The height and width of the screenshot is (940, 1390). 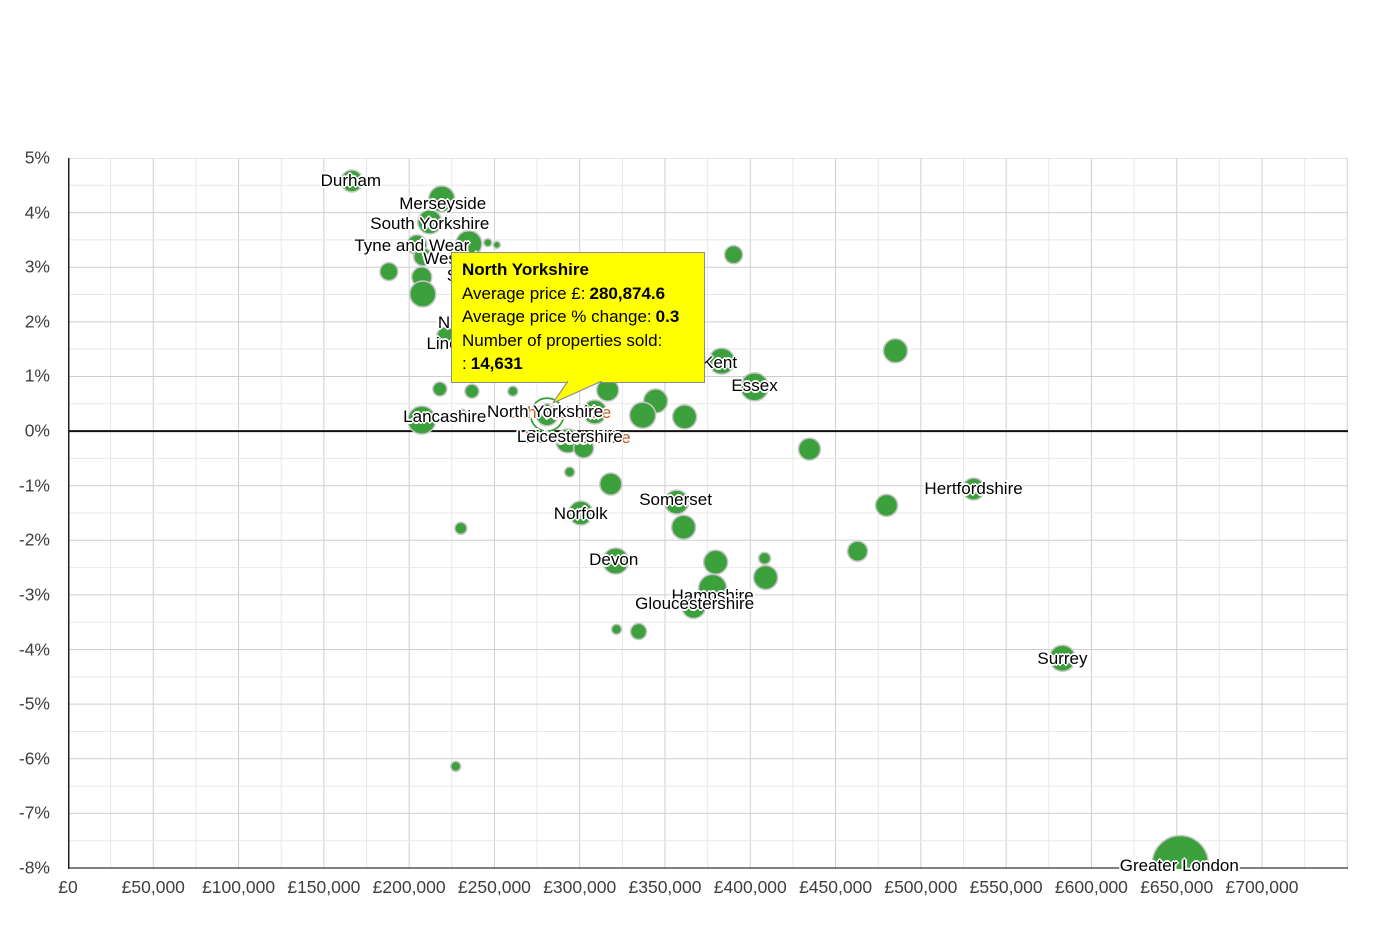 What do you see at coordinates (693, 606) in the screenshot?
I see `bubble-gloucestershire` at bounding box center [693, 606].